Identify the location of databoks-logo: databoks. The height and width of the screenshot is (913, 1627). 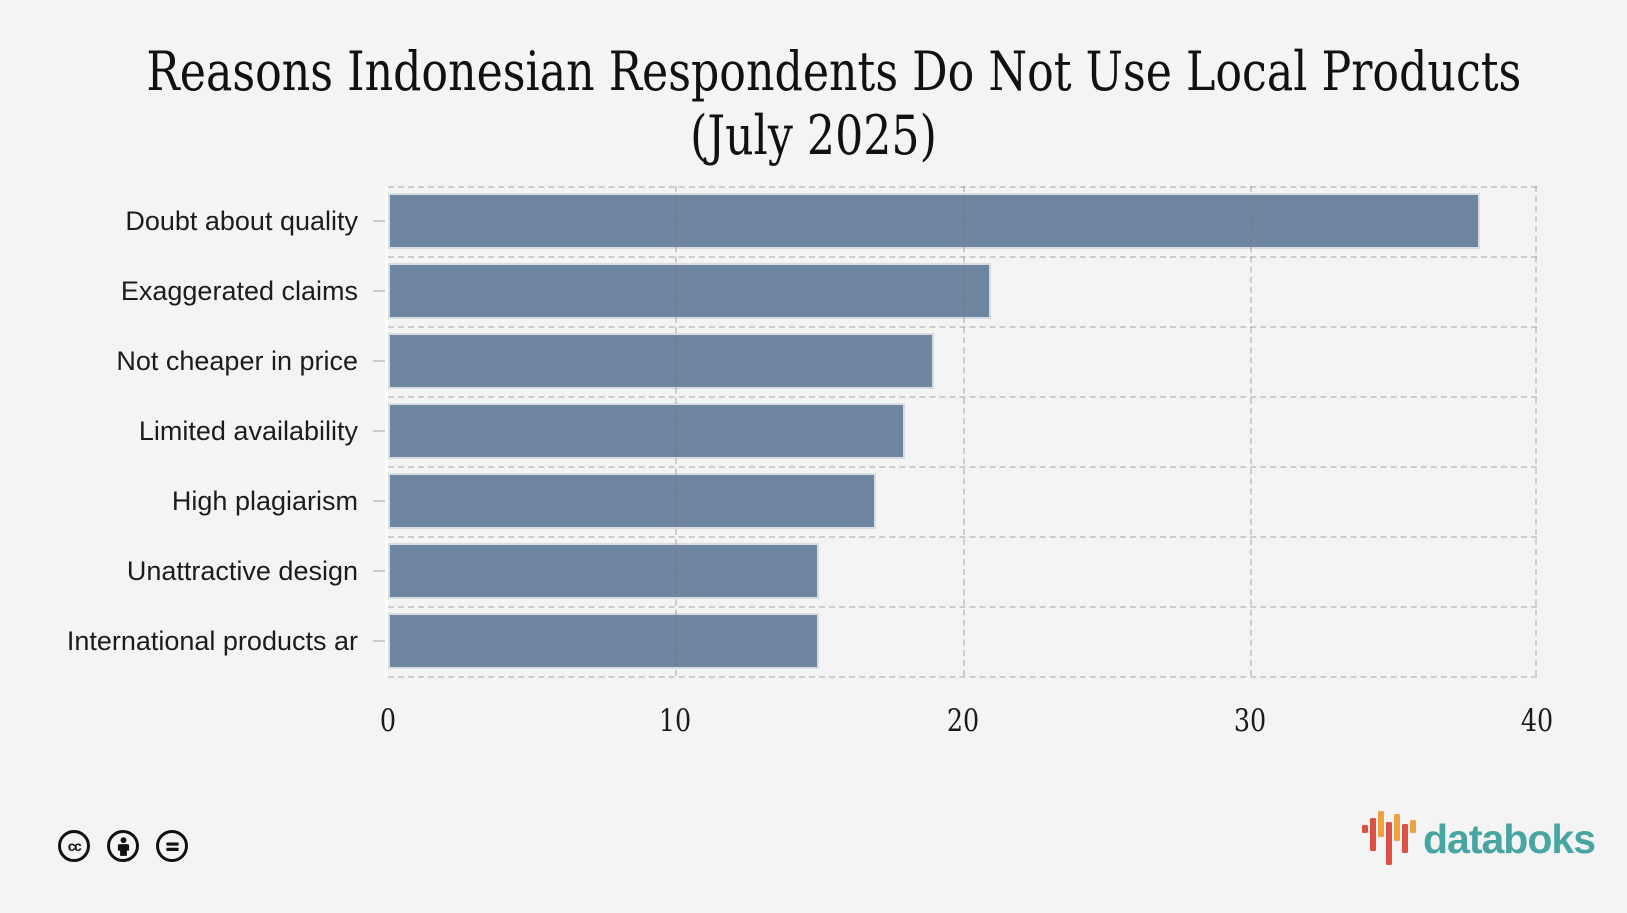
(1479, 836).